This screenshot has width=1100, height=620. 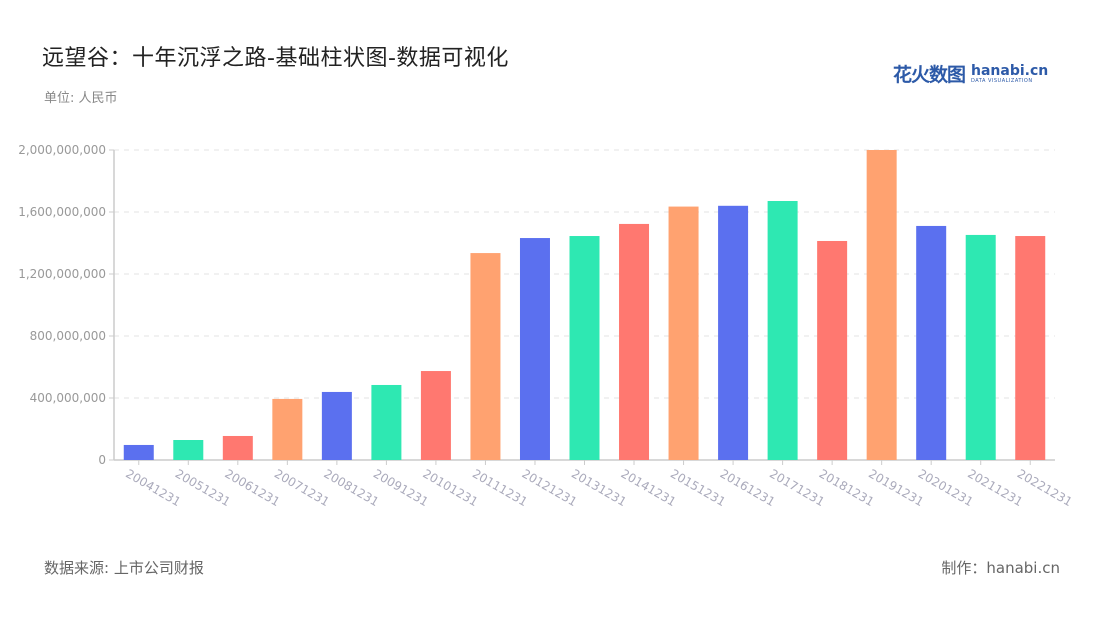 I want to click on x-tick-label: 20091231, so click(x=401, y=487).